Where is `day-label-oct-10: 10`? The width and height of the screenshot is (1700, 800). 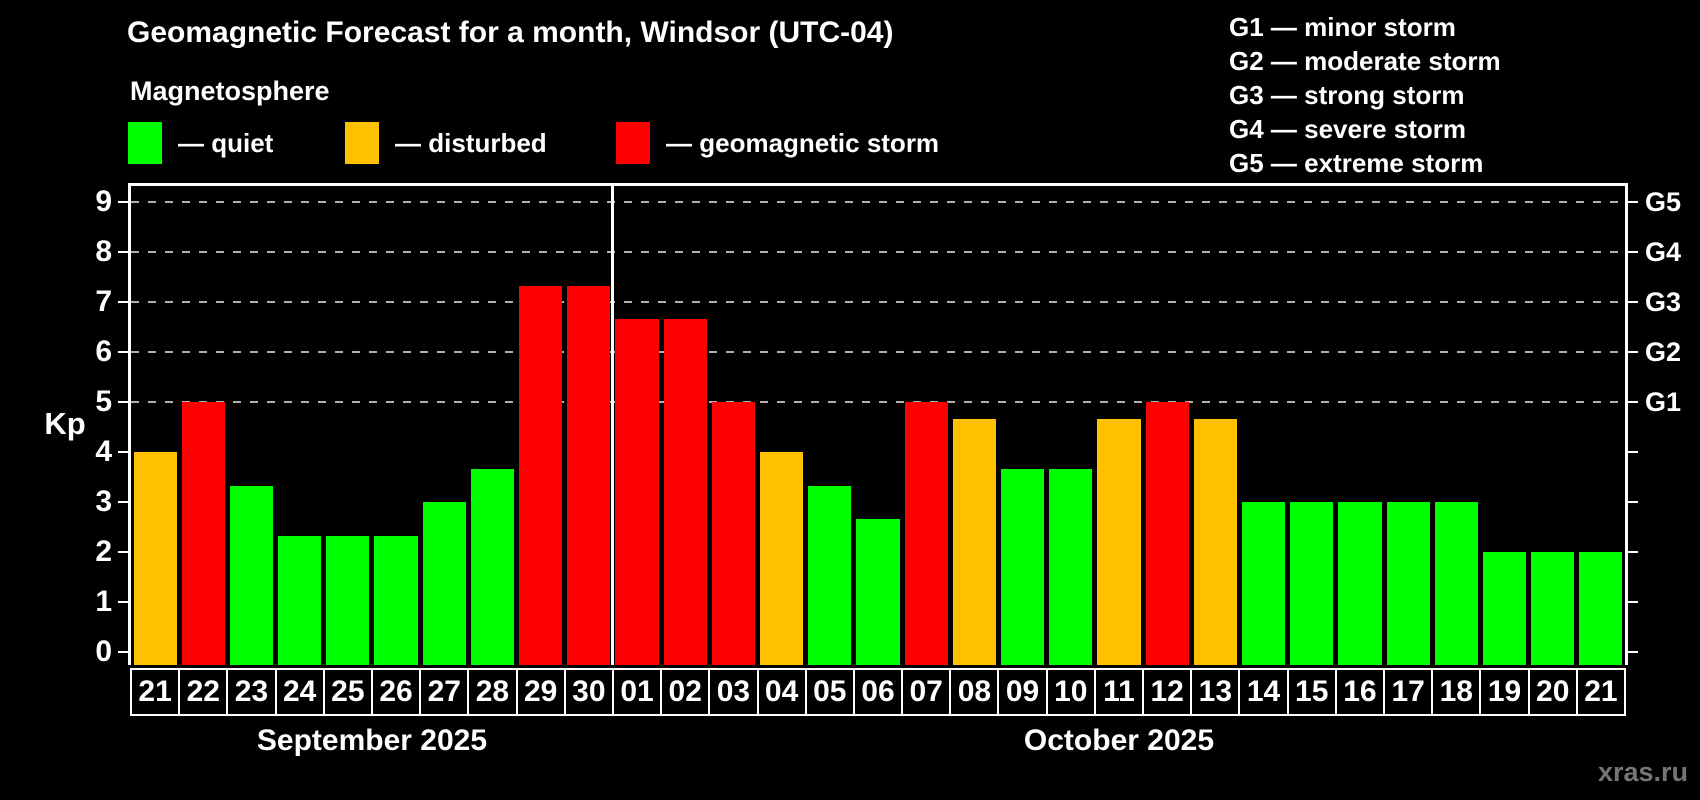
day-label-oct-10: 10 is located at coordinates (1070, 692).